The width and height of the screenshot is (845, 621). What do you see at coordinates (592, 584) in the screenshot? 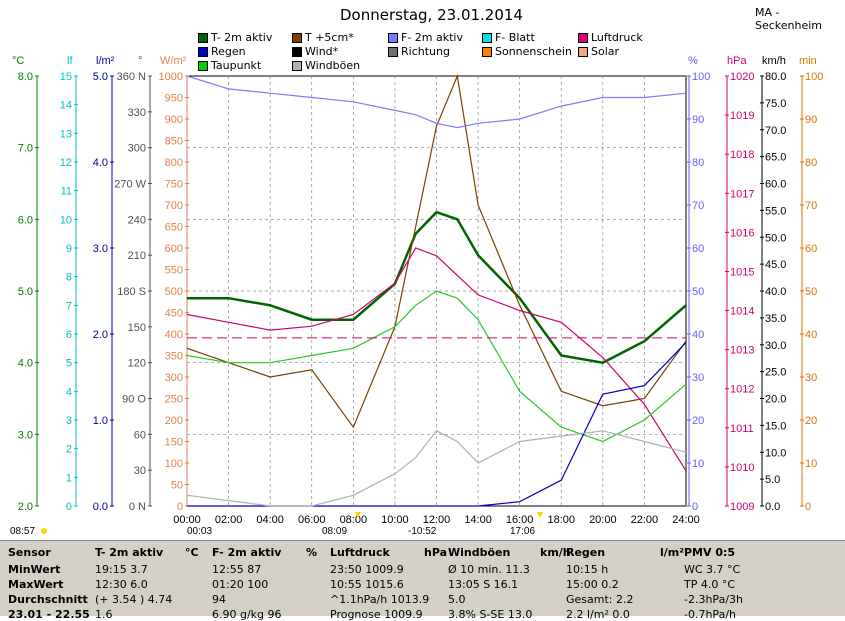
I see `footer-value: 15:00 0.2` at bounding box center [592, 584].